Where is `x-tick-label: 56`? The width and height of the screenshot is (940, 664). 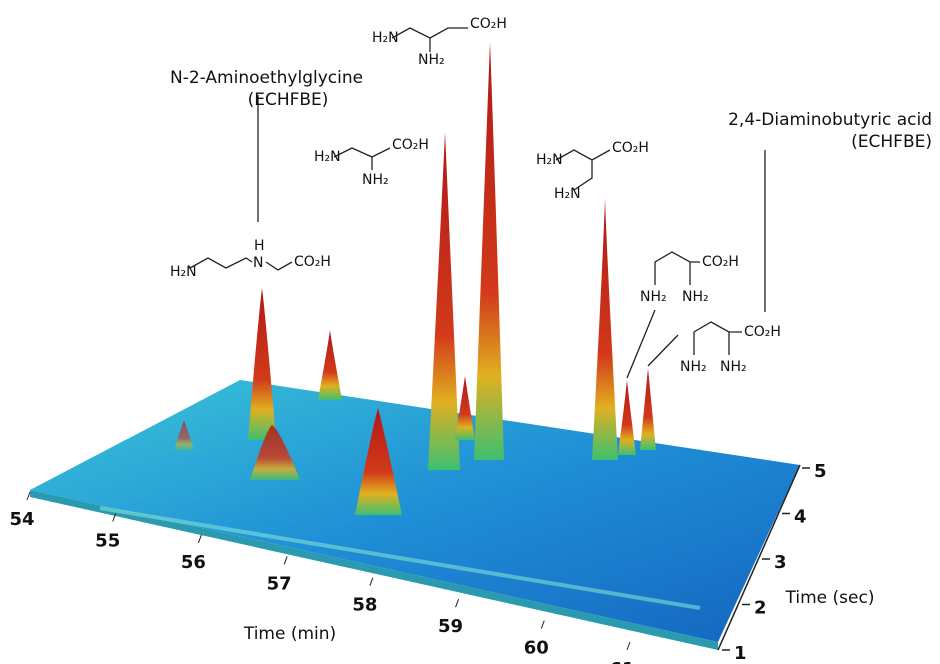
x-tick-label: 56 is located at coordinates (193, 562).